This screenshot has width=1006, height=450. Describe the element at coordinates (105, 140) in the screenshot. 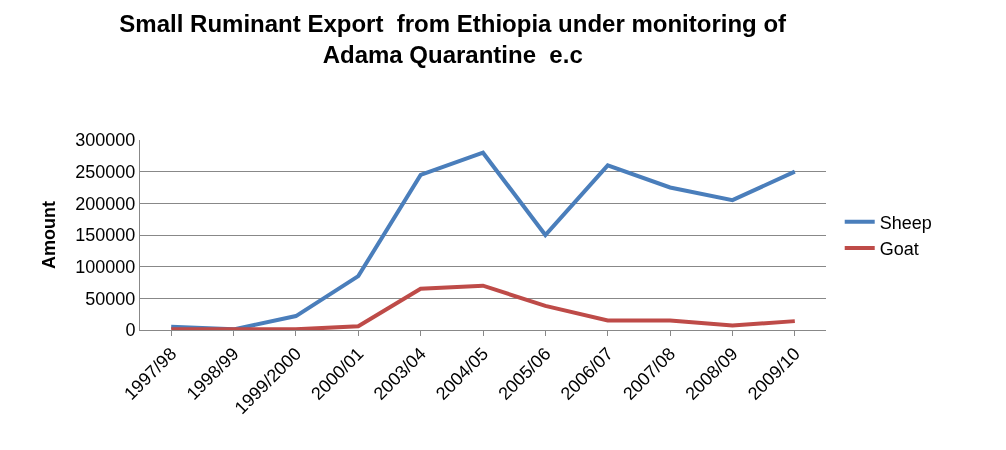

I see `y-tick-label: 300000` at that location.